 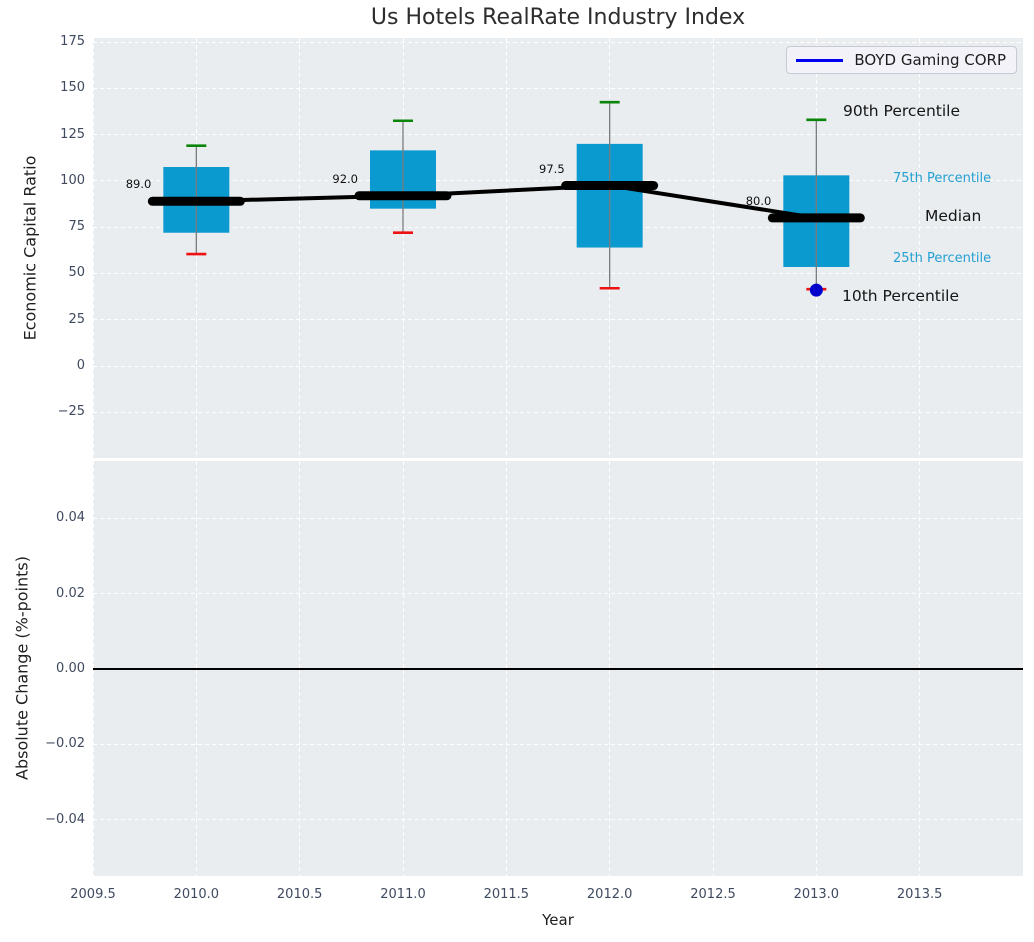 What do you see at coordinates (70, 668) in the screenshot?
I see `y-tick-label-bottom: 0.00` at bounding box center [70, 668].